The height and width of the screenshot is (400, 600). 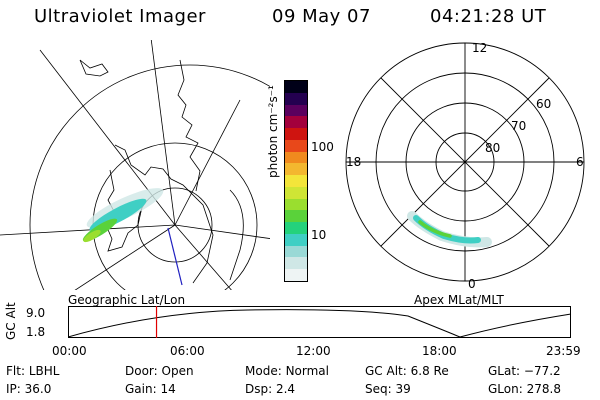 I want to click on status-gc-alt: GC Alt: 6.8 Re, so click(x=407, y=371).